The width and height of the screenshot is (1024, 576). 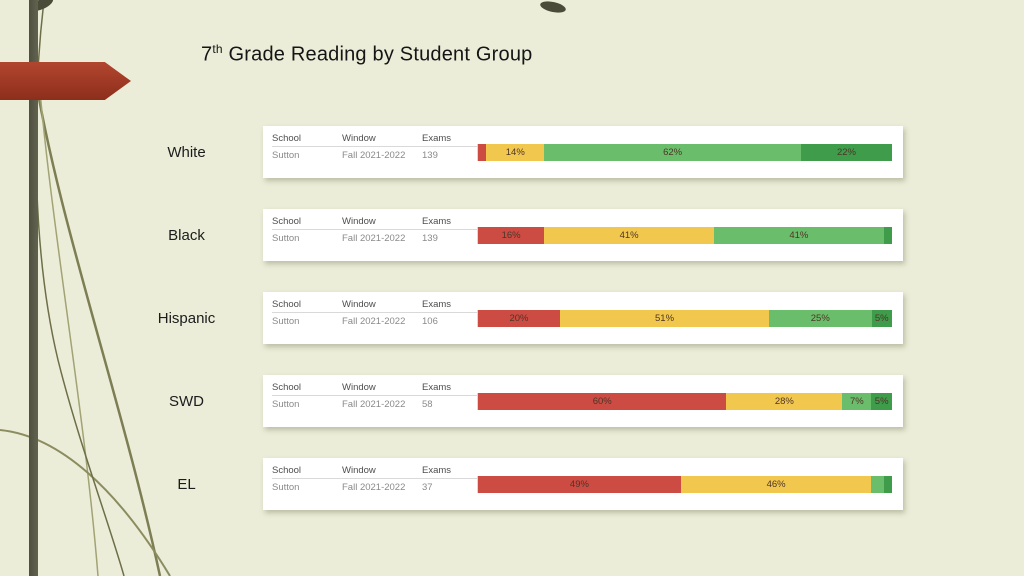 What do you see at coordinates (877, 484) in the screenshot?
I see `bar-segment-green` at bounding box center [877, 484].